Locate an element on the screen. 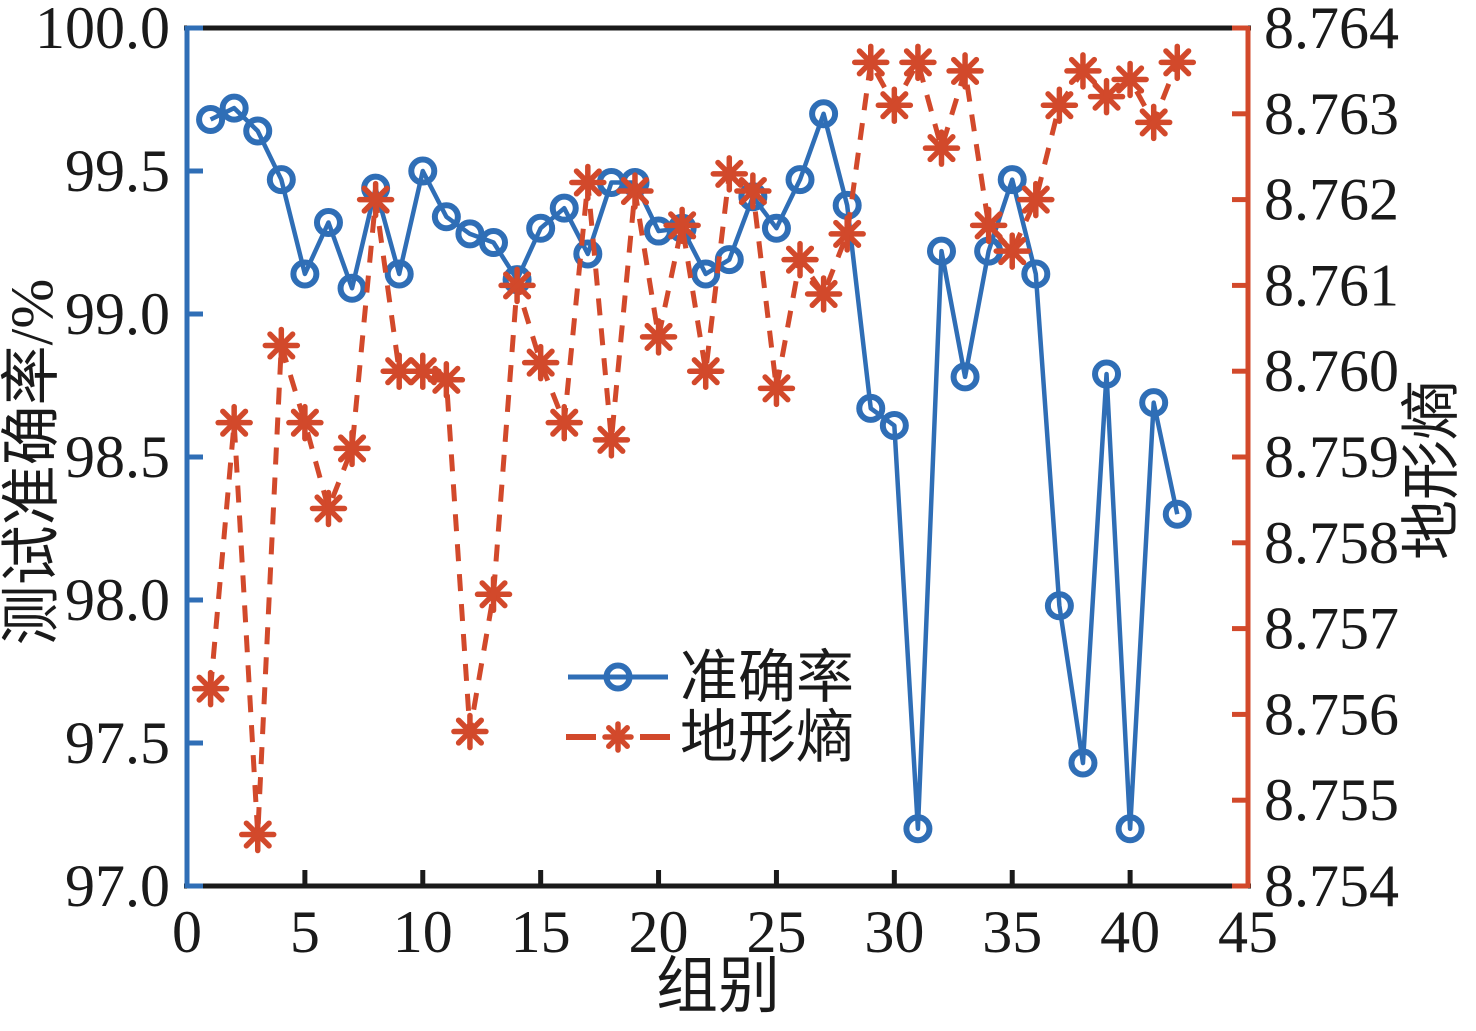 The width and height of the screenshot is (1476, 1031). x-tick-label: 30 is located at coordinates (894, 932).